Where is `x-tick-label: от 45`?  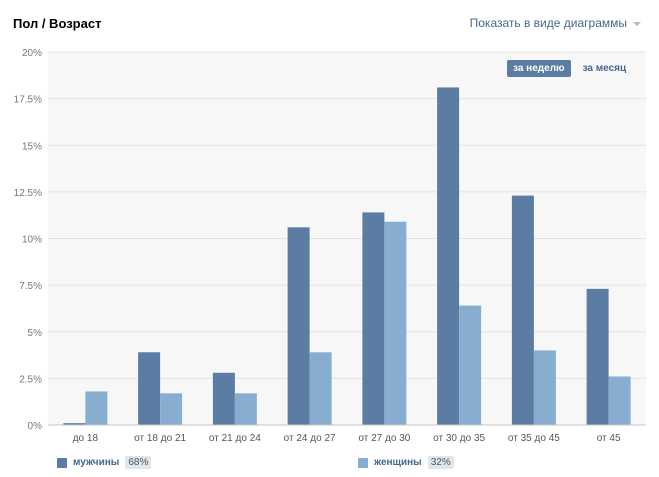 x-tick-label: от 45 is located at coordinates (609, 438).